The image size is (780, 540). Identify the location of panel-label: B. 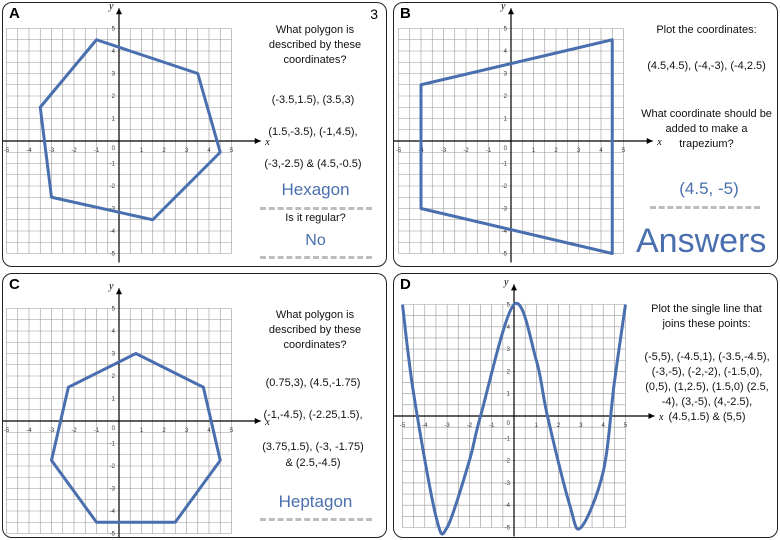
(405, 13).